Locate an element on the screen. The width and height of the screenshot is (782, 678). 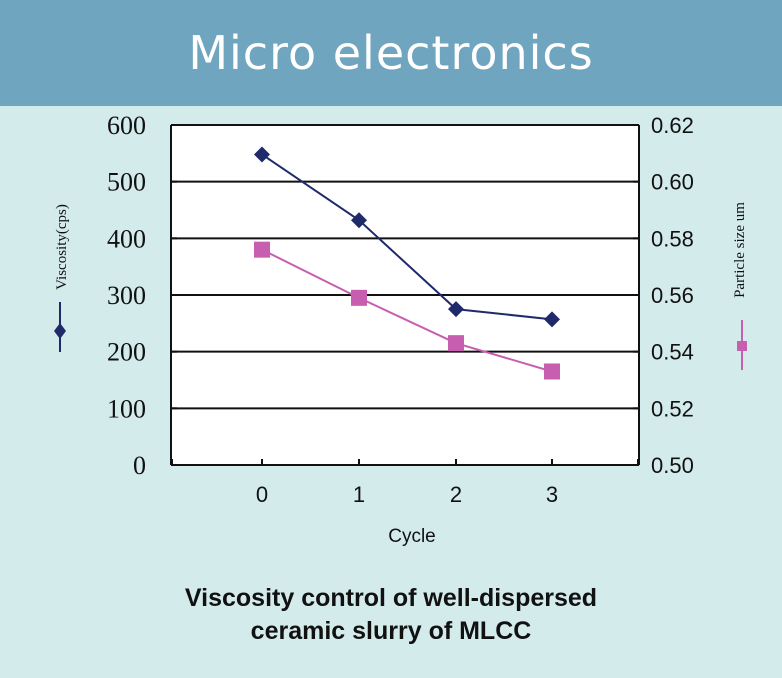
particle-legend-key is located at coordinates (742, 345).